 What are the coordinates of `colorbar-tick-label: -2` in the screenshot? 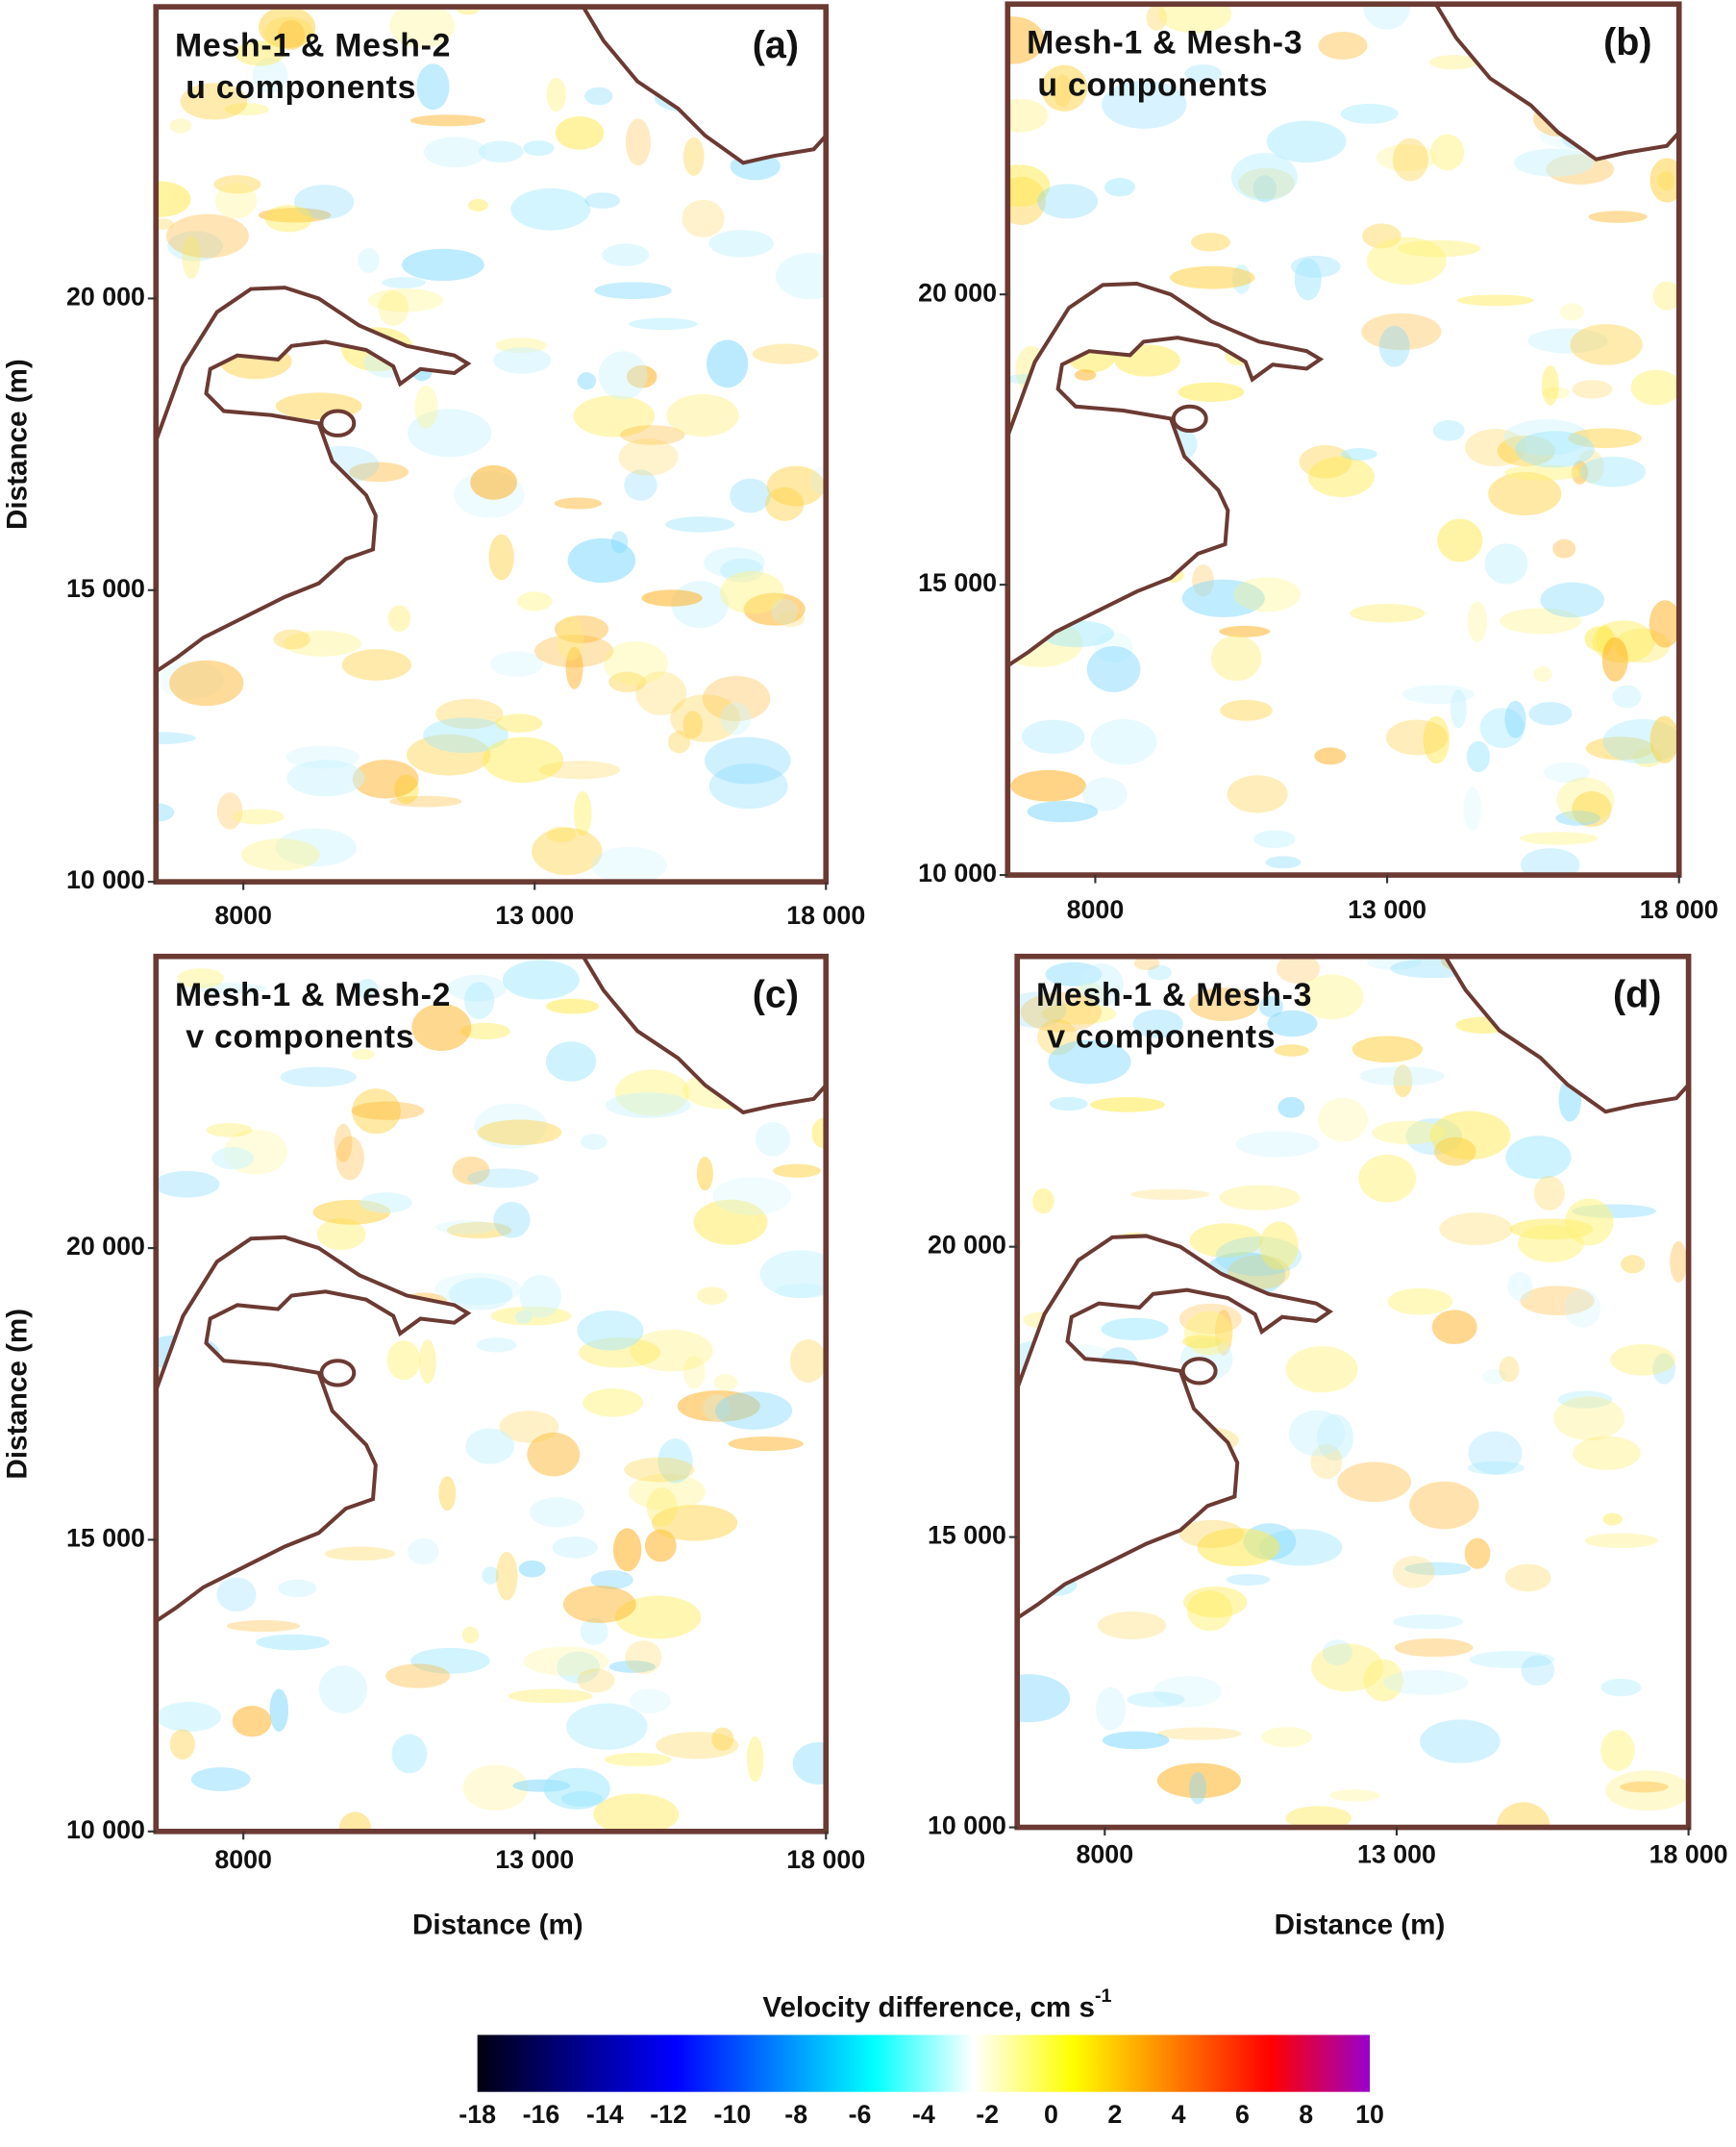 It's located at (988, 2114).